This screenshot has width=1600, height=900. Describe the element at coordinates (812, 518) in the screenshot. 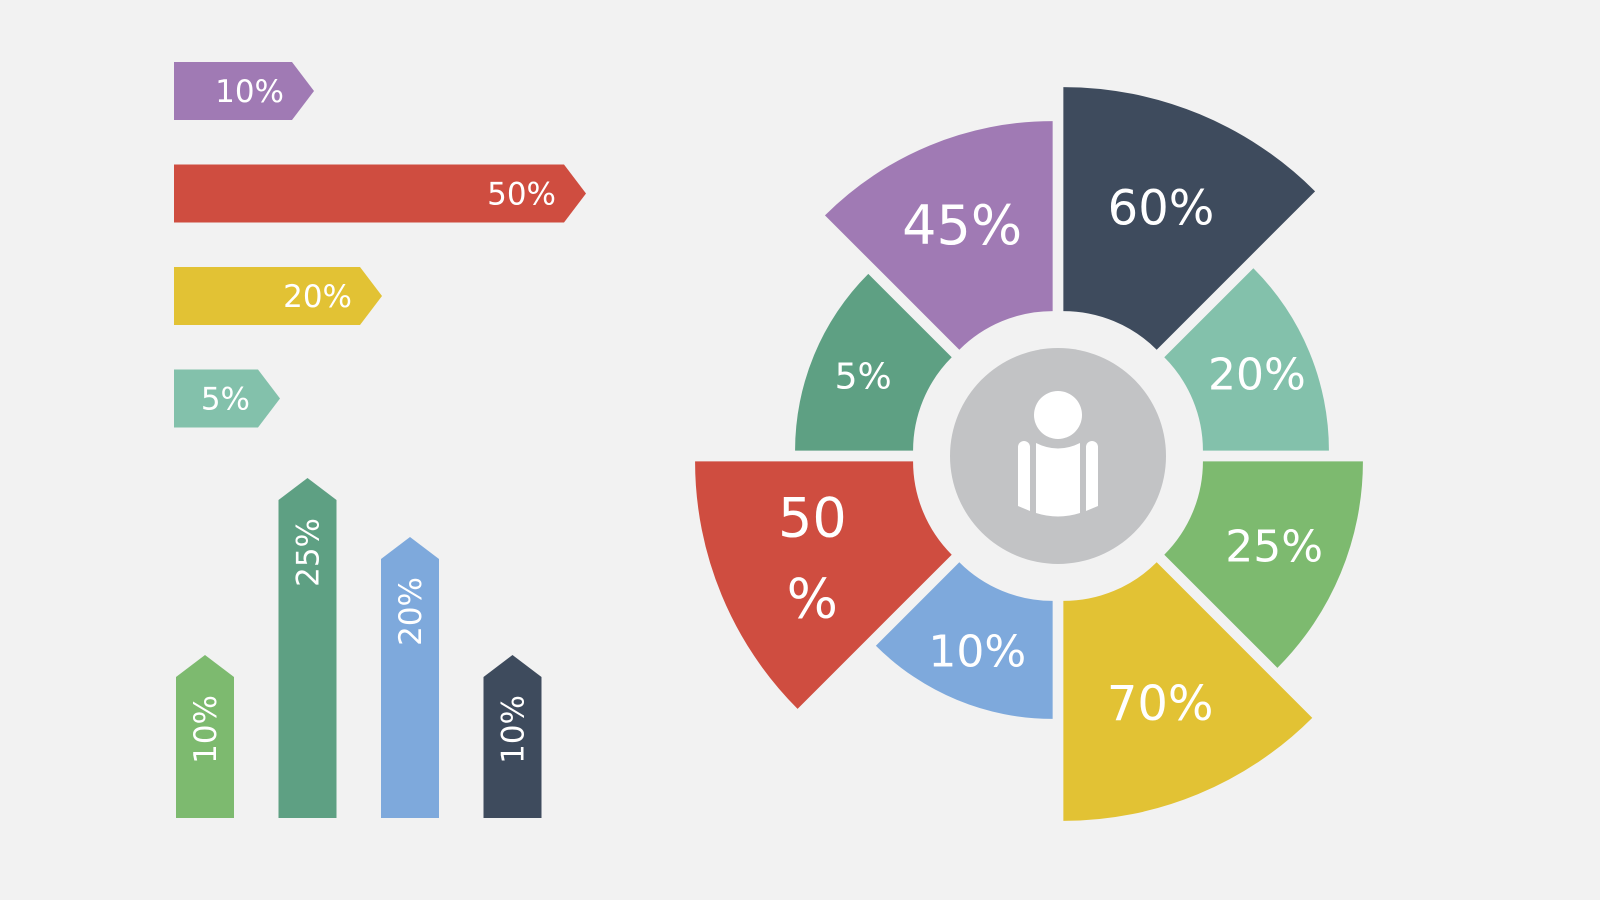

I see `radial-segment-label: 50` at that location.